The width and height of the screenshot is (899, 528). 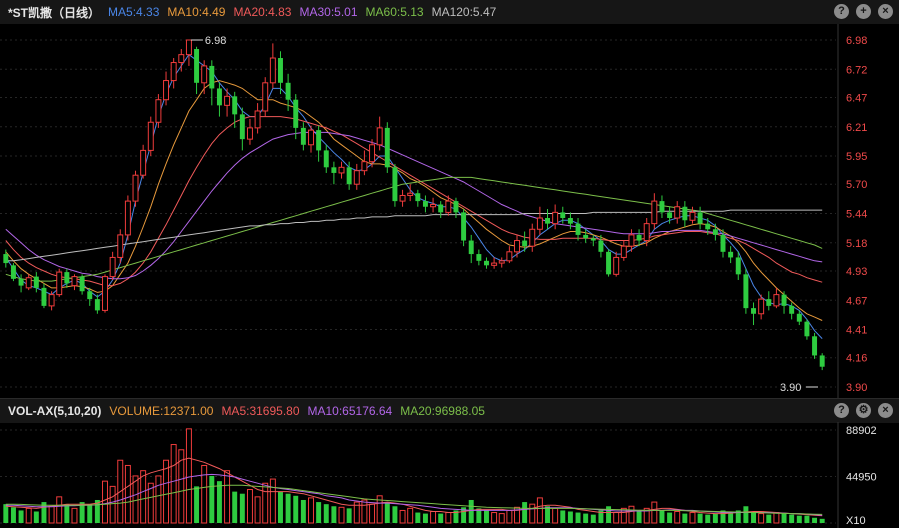 I want to click on vol-label-0: VOLUME:12371.00, so click(x=161, y=411).